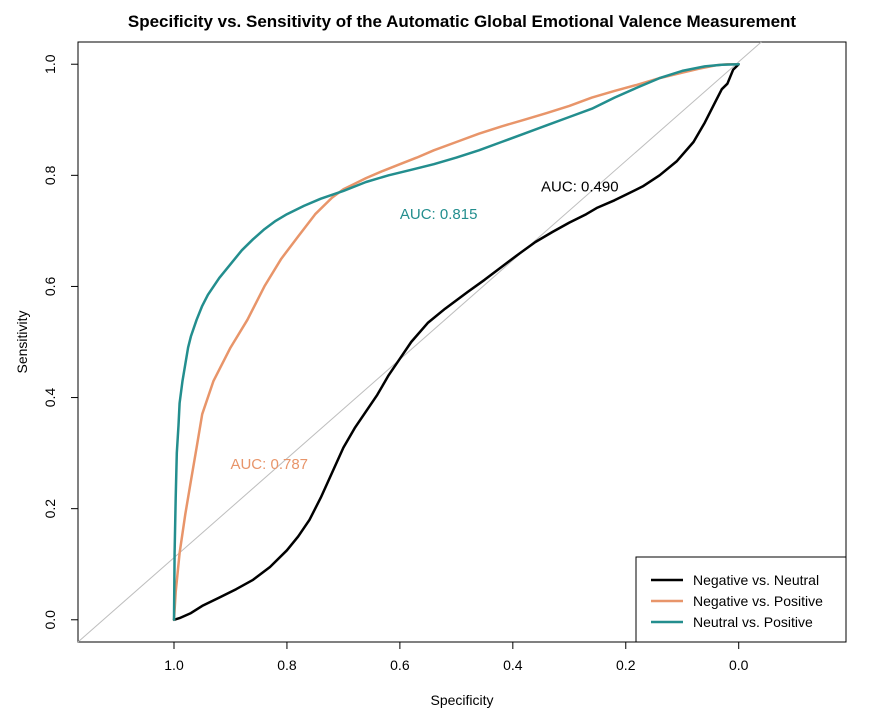  I want to click on auc-label-1: AUC: 0.490, so click(580, 186).